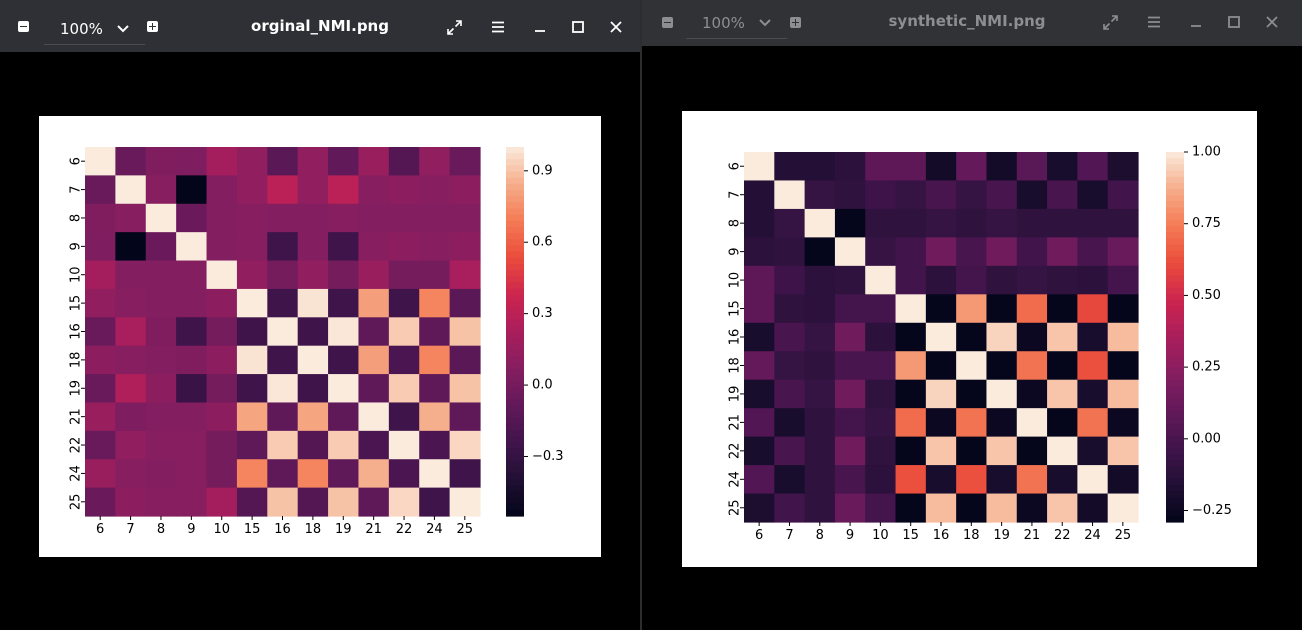  I want to click on colorbar-tick-label: 0.9, so click(542, 170).